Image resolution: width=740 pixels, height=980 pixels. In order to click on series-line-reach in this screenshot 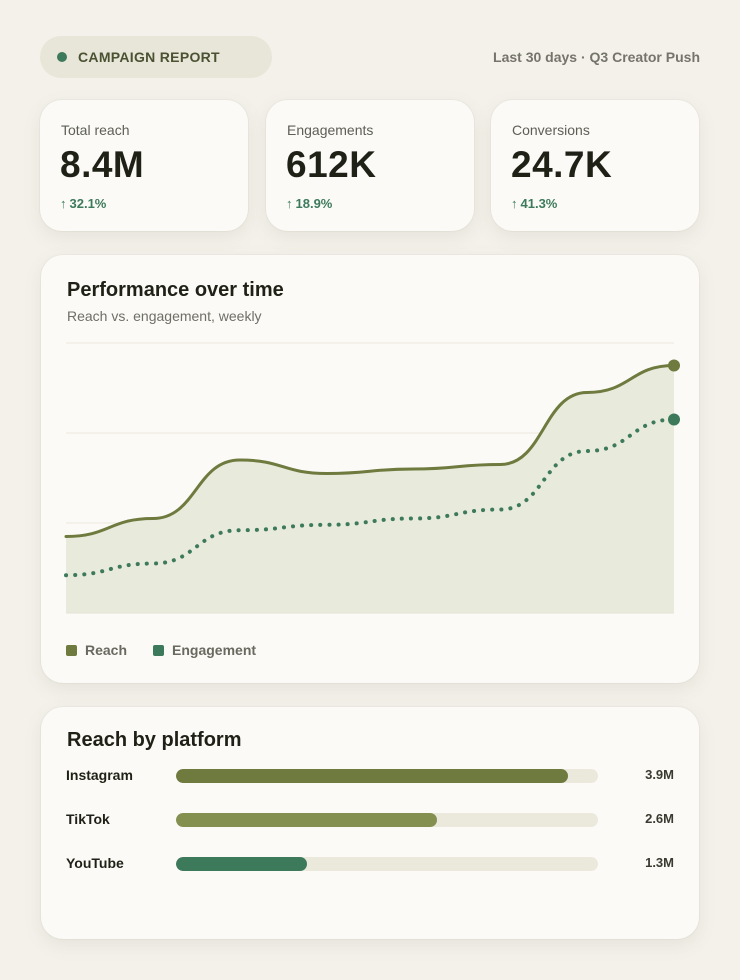, I will do `click(370, 451)`.